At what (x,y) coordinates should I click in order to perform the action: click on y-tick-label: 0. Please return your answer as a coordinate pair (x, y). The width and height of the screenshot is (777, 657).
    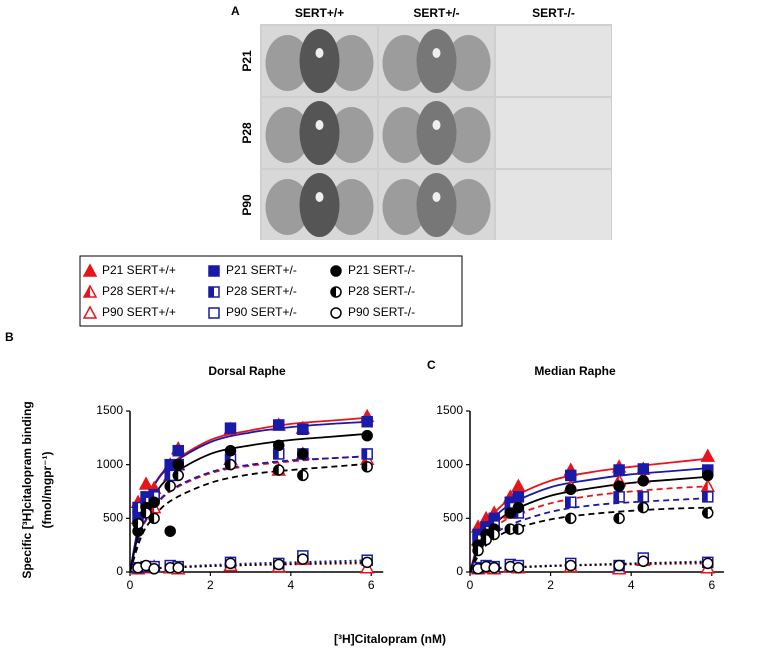
    Looking at the image, I should click on (459, 571).